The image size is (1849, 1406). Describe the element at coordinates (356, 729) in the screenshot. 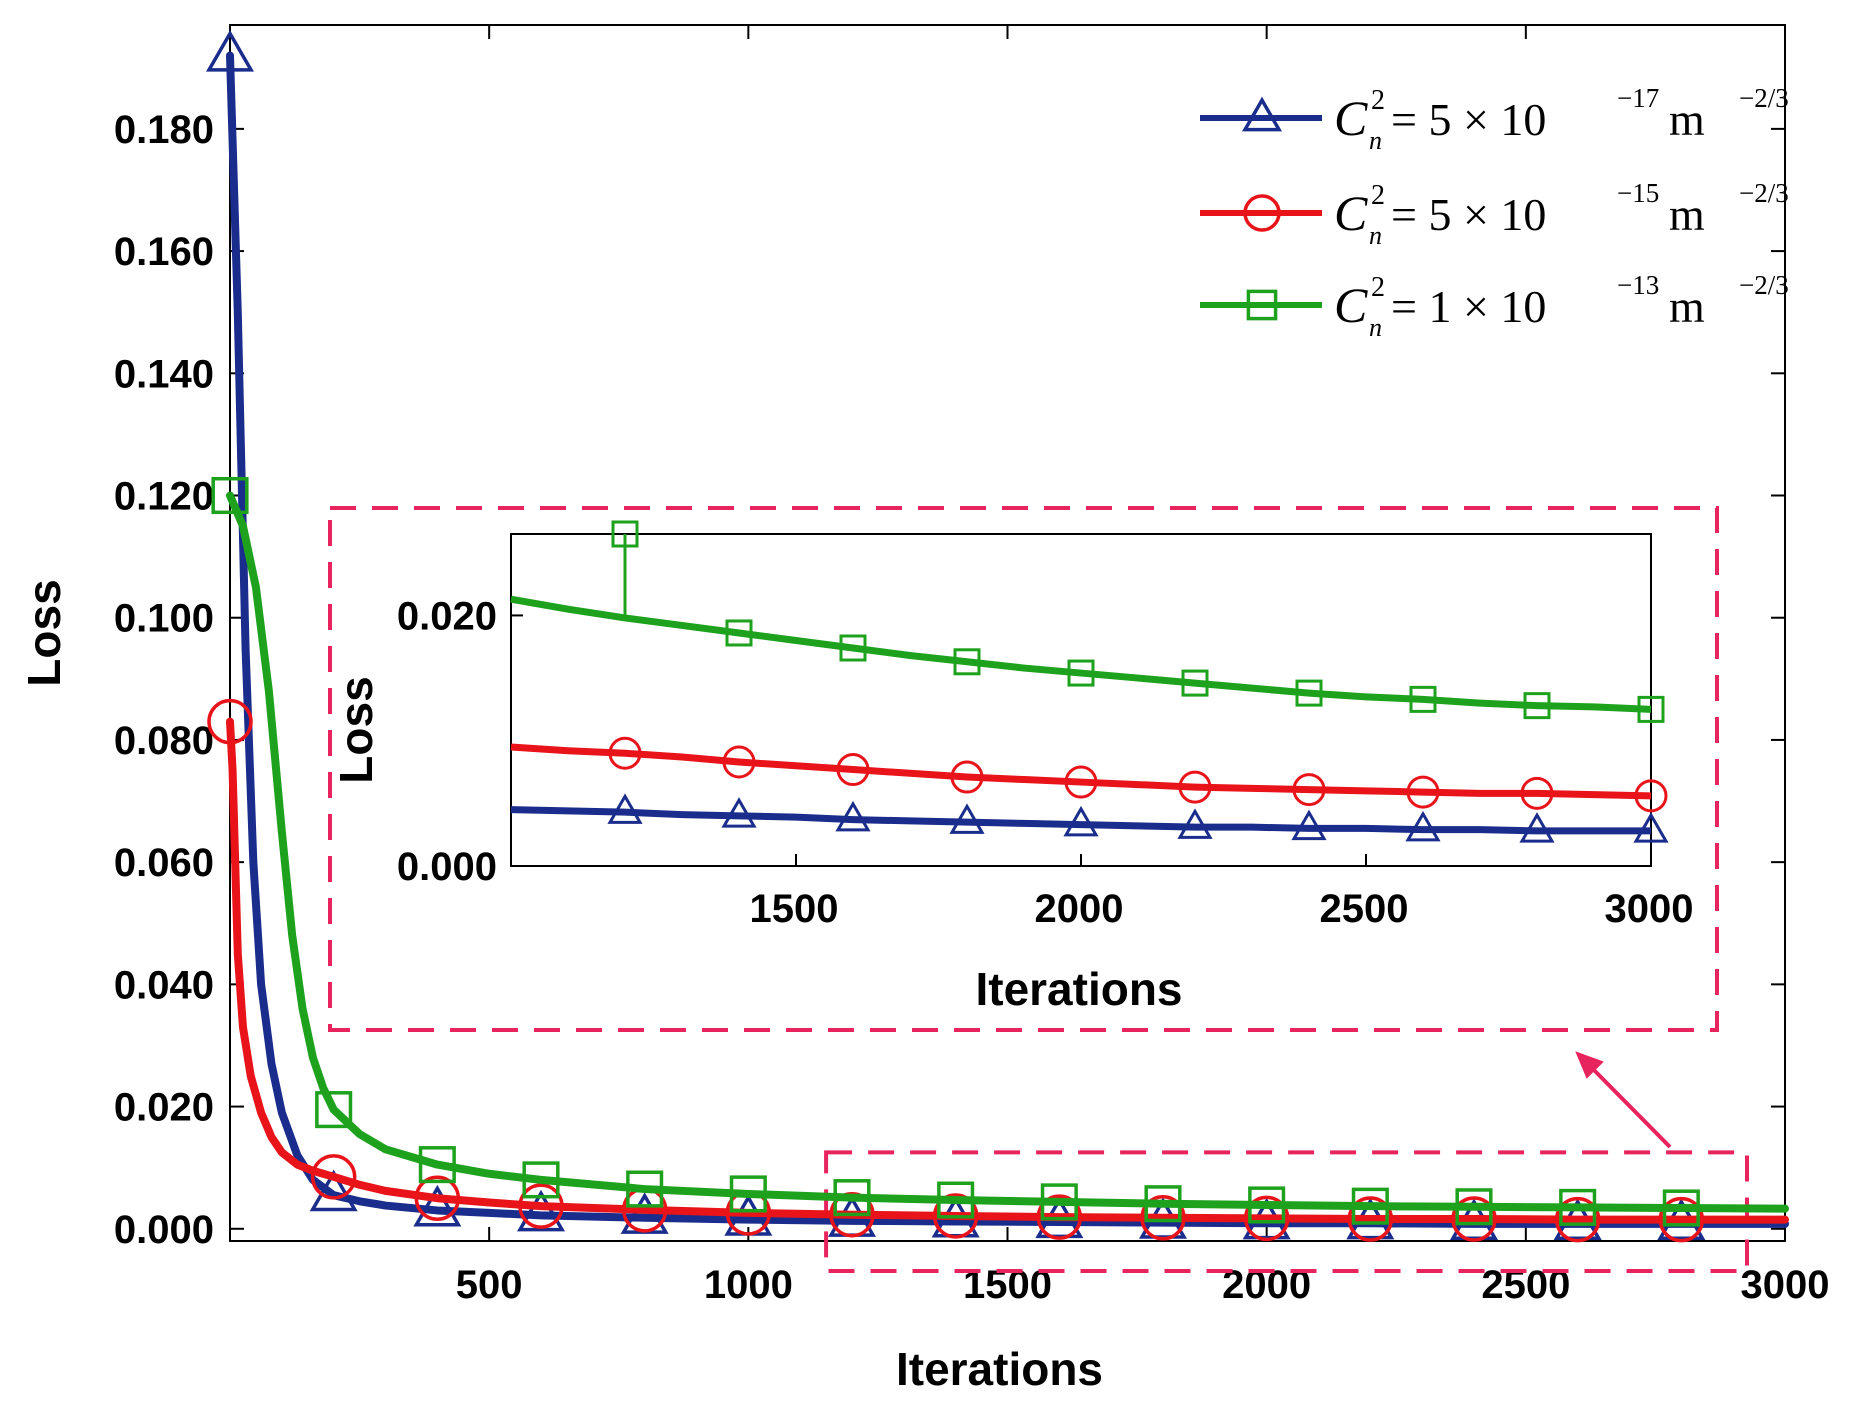

I see `inset-y-axis-label: Loss` at that location.